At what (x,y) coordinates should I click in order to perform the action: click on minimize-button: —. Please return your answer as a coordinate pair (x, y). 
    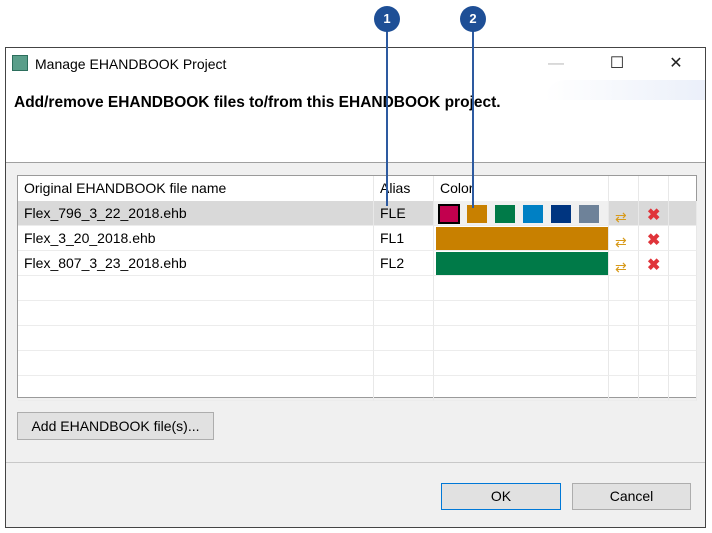
    Looking at the image, I should click on (556, 63).